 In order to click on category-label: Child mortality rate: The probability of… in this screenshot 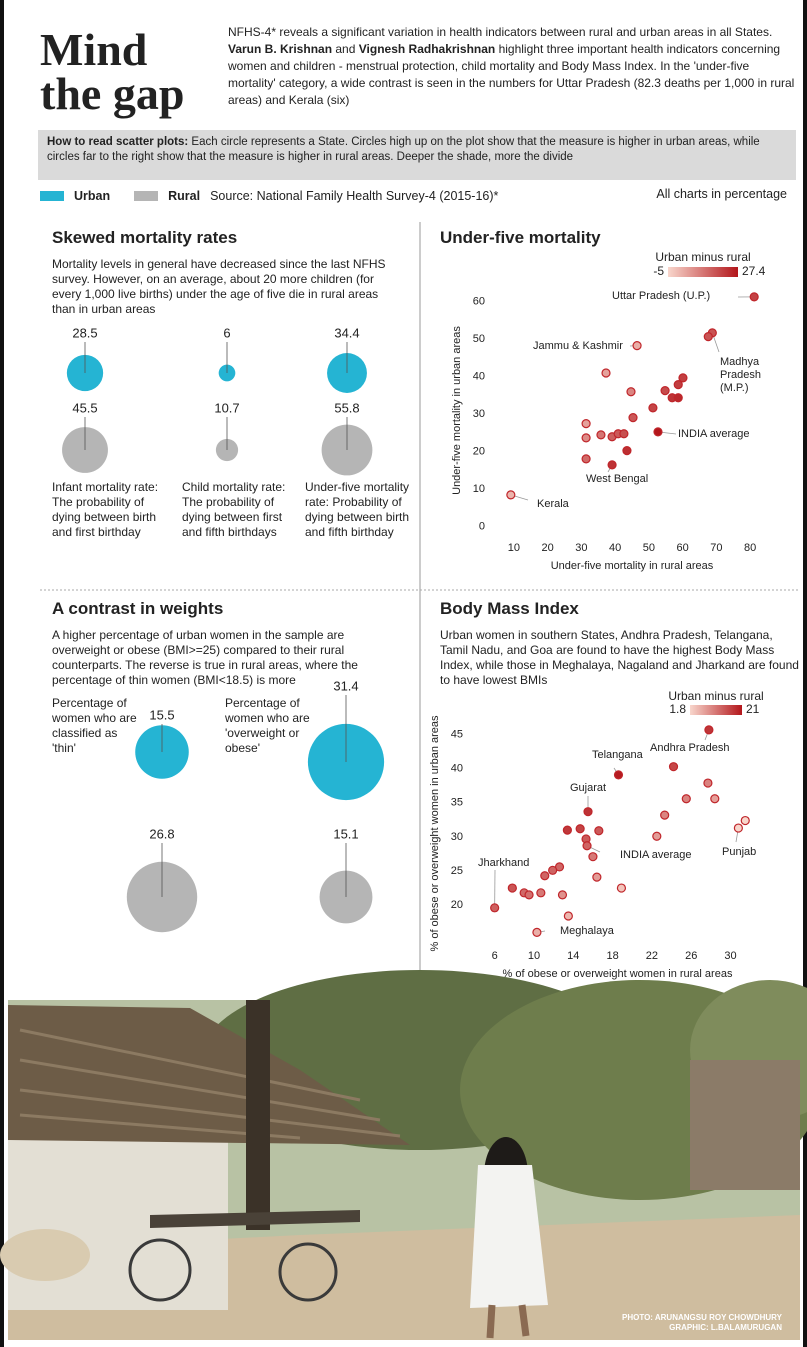, I will do `click(234, 509)`.